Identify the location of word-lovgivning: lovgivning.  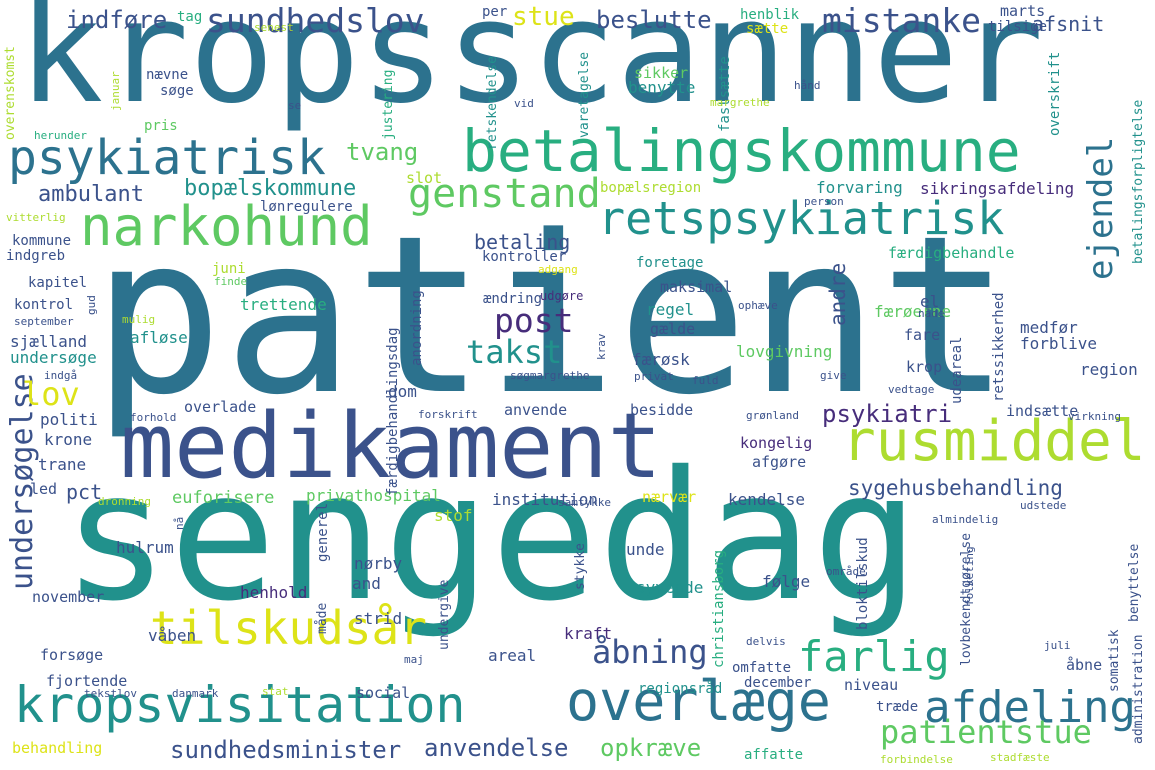
(784, 351).